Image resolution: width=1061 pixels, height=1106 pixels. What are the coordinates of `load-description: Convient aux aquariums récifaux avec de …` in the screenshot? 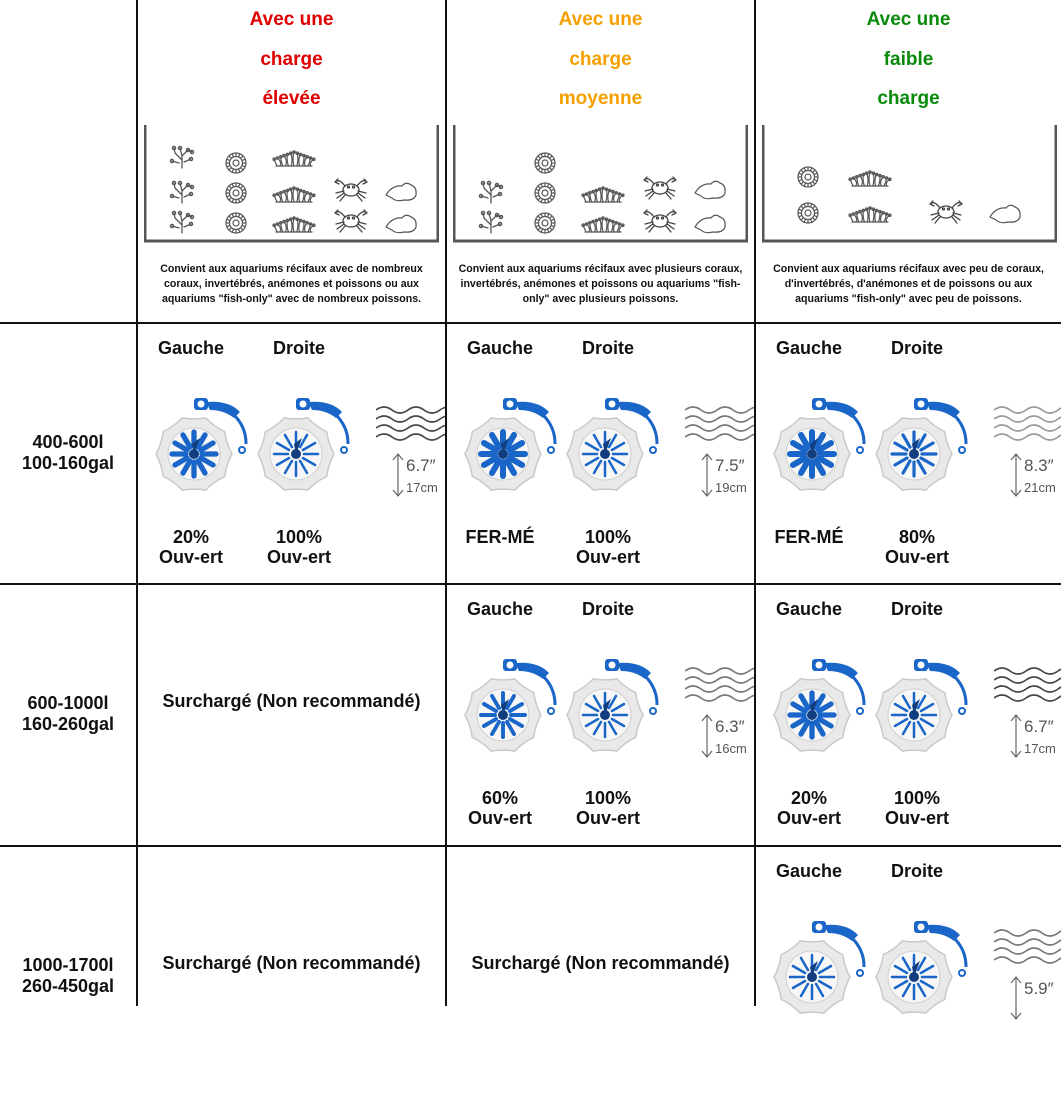 It's located at (291, 284).